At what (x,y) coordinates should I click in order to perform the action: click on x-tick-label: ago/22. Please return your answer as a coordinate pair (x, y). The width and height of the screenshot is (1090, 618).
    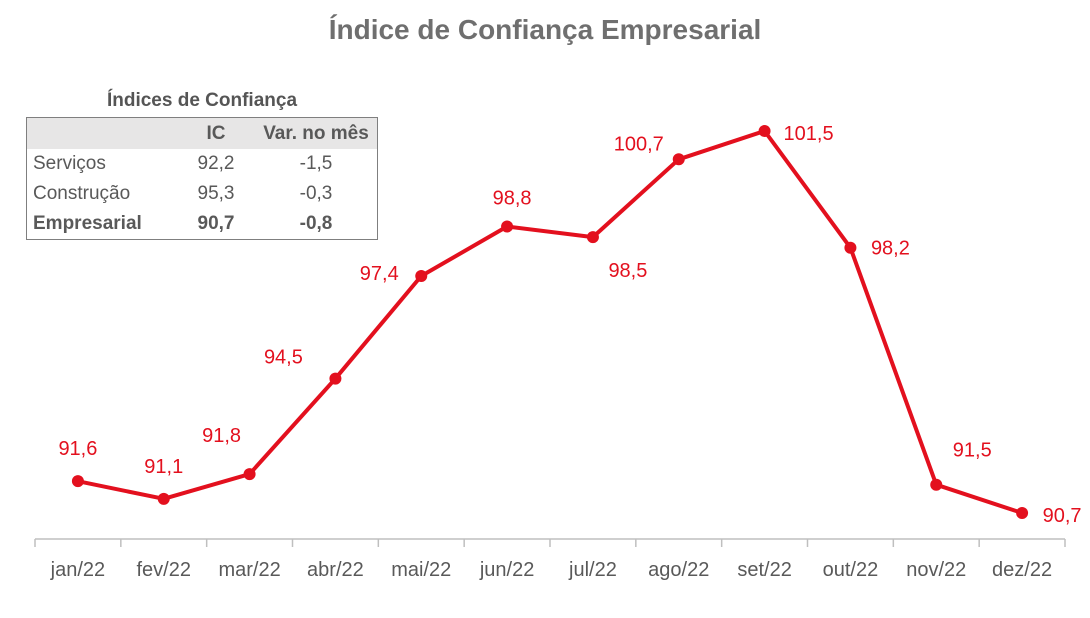
    Looking at the image, I should click on (678, 570).